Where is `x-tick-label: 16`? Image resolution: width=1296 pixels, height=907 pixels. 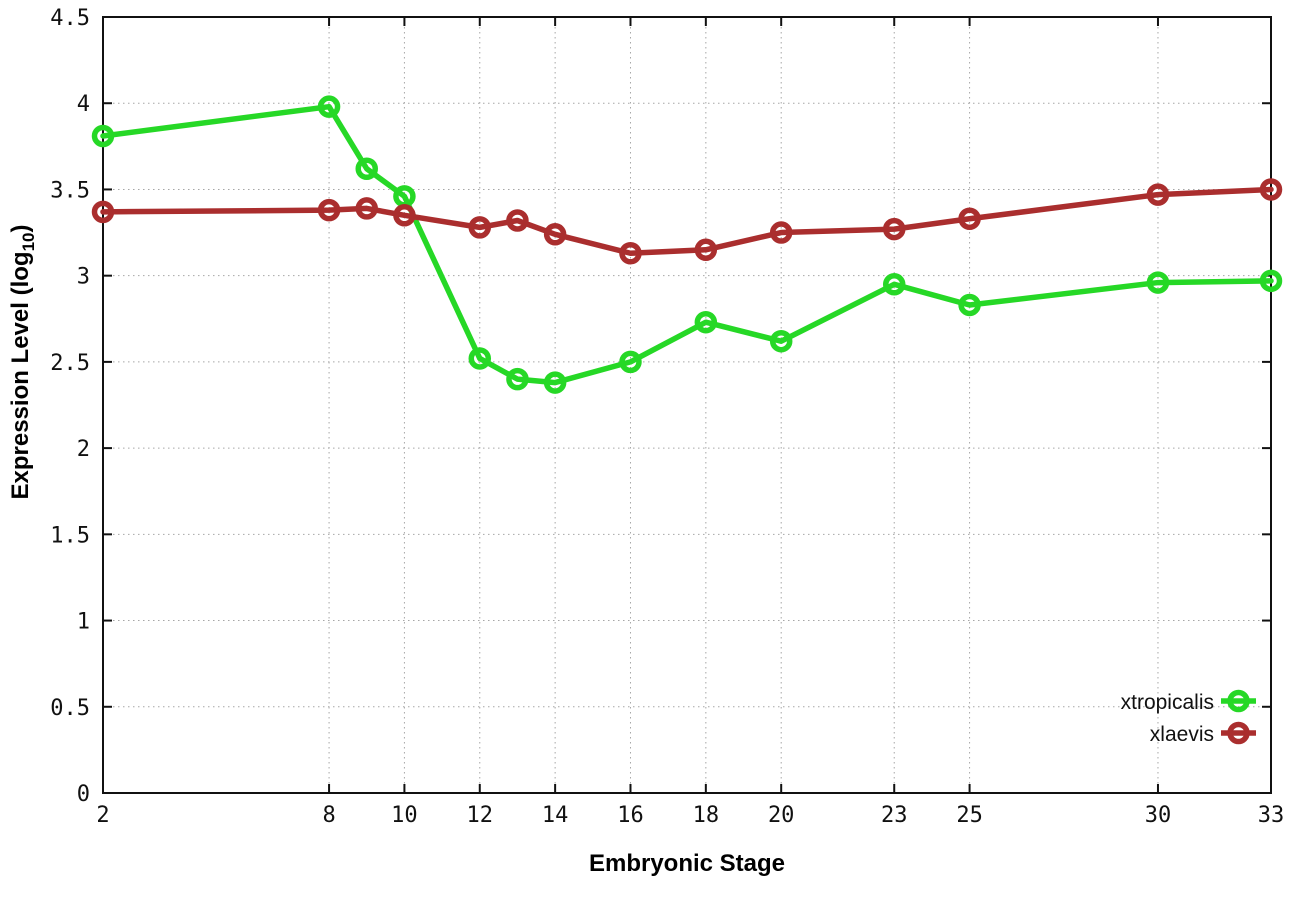 x-tick-label: 16 is located at coordinates (630, 815).